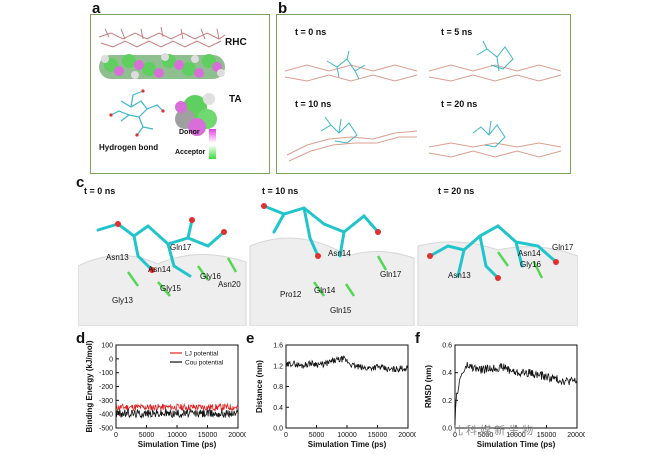 The width and height of the screenshot is (660, 455). Describe the element at coordinates (417, 338) in the screenshot. I see `panel-label-f: f` at that location.